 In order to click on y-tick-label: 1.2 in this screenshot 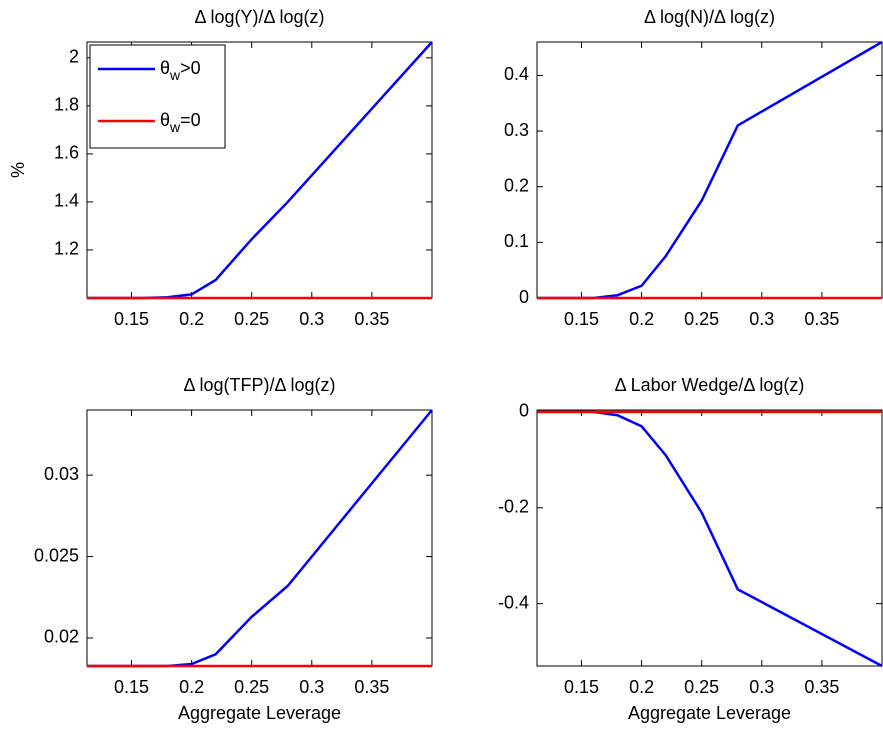, I will do `click(66, 249)`.